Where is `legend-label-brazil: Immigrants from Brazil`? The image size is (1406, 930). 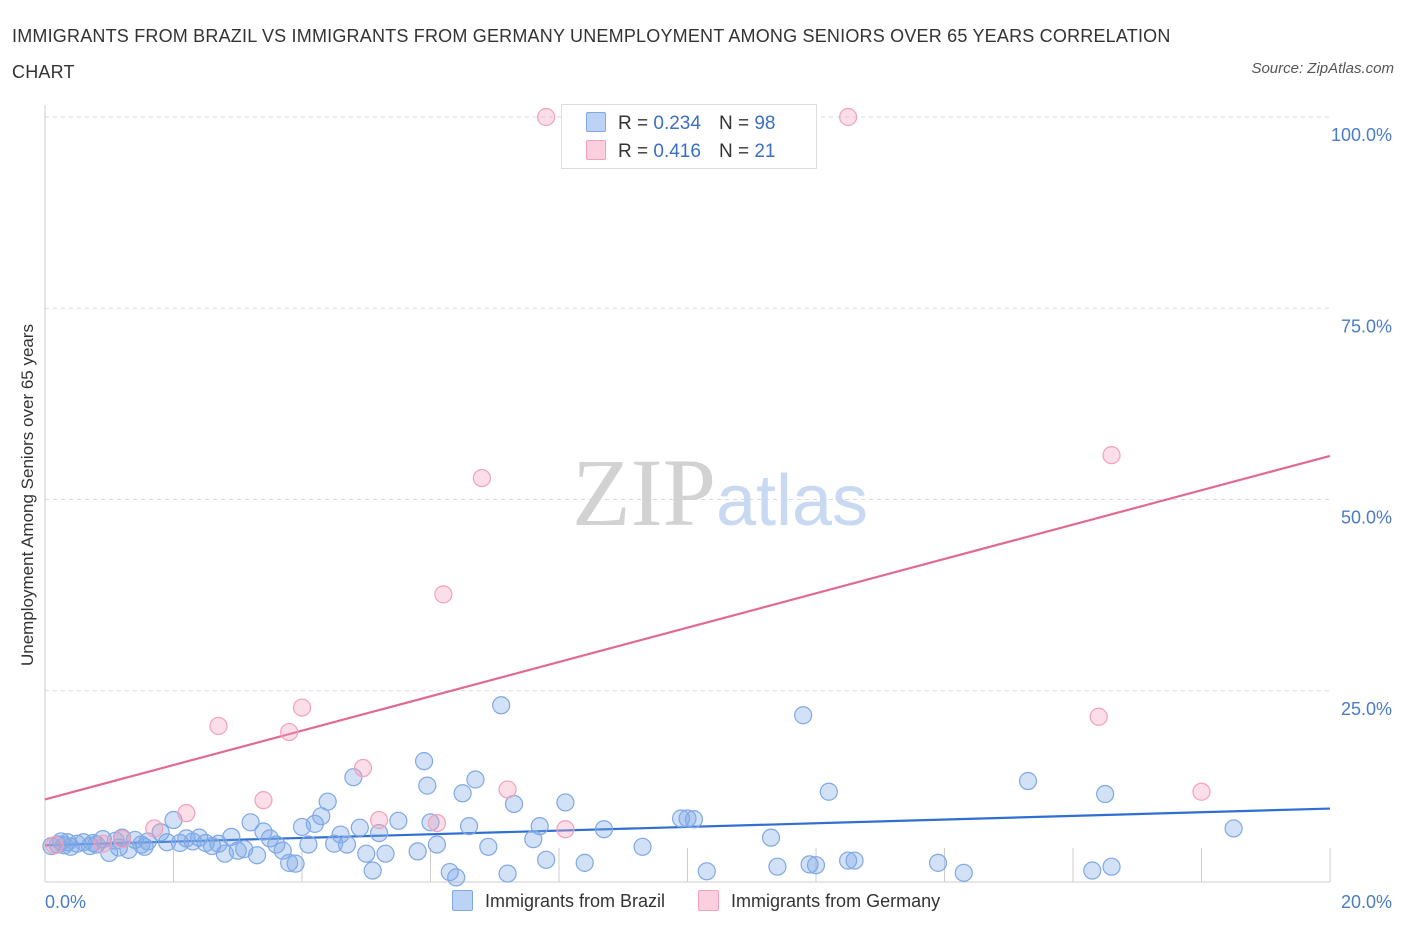 legend-label-brazil: Immigrants from Brazil is located at coordinates (575, 901).